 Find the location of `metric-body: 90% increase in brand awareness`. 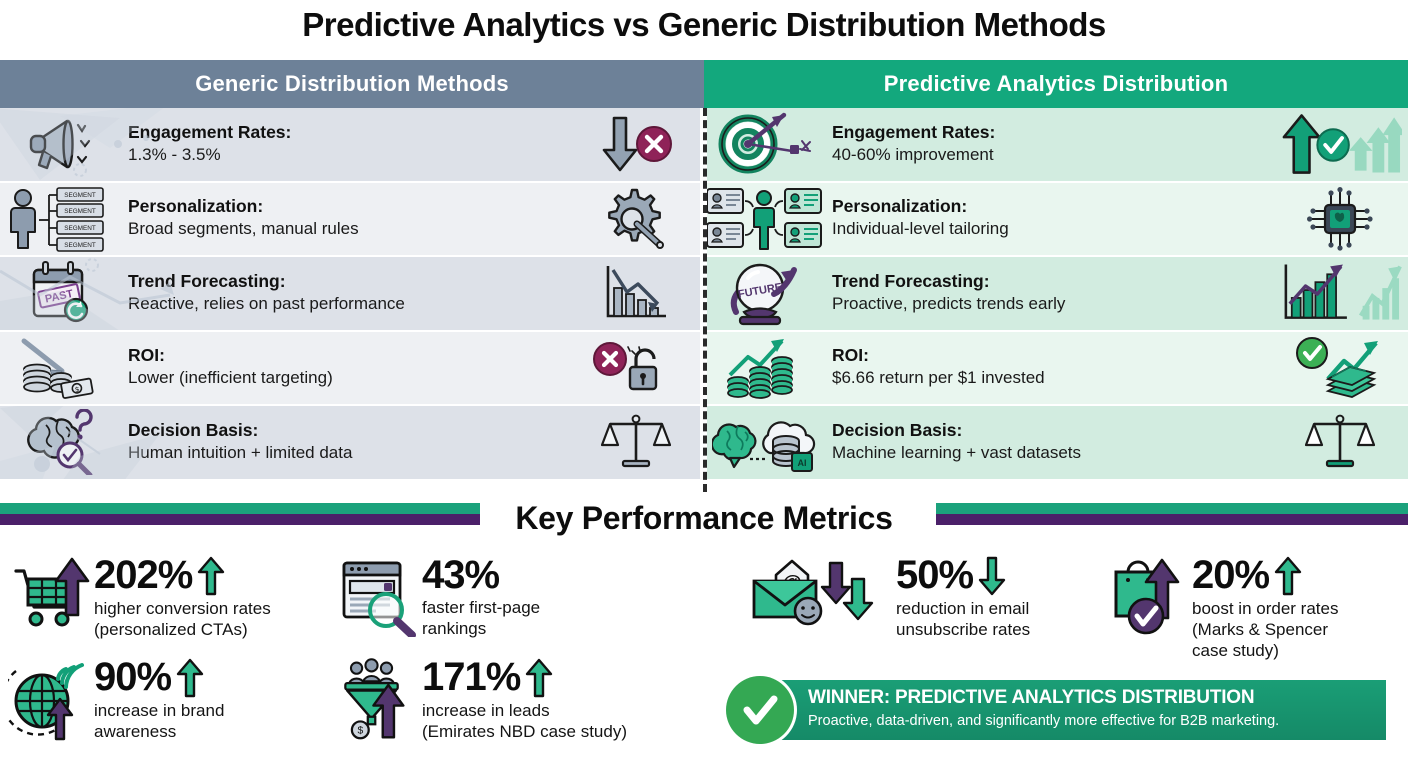

metric-body: 90% increase in brand awareness is located at coordinates (159, 699).